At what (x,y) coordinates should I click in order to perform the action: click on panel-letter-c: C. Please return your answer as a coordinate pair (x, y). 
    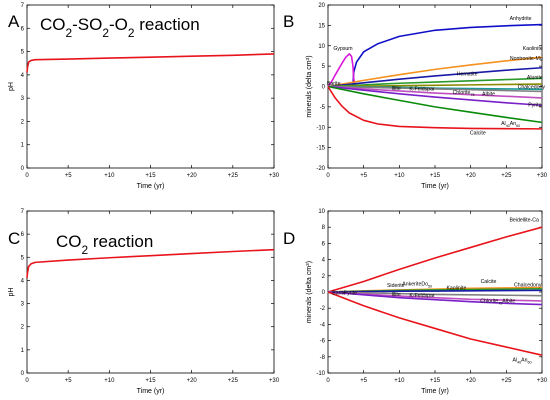
    Looking at the image, I should click on (14, 238).